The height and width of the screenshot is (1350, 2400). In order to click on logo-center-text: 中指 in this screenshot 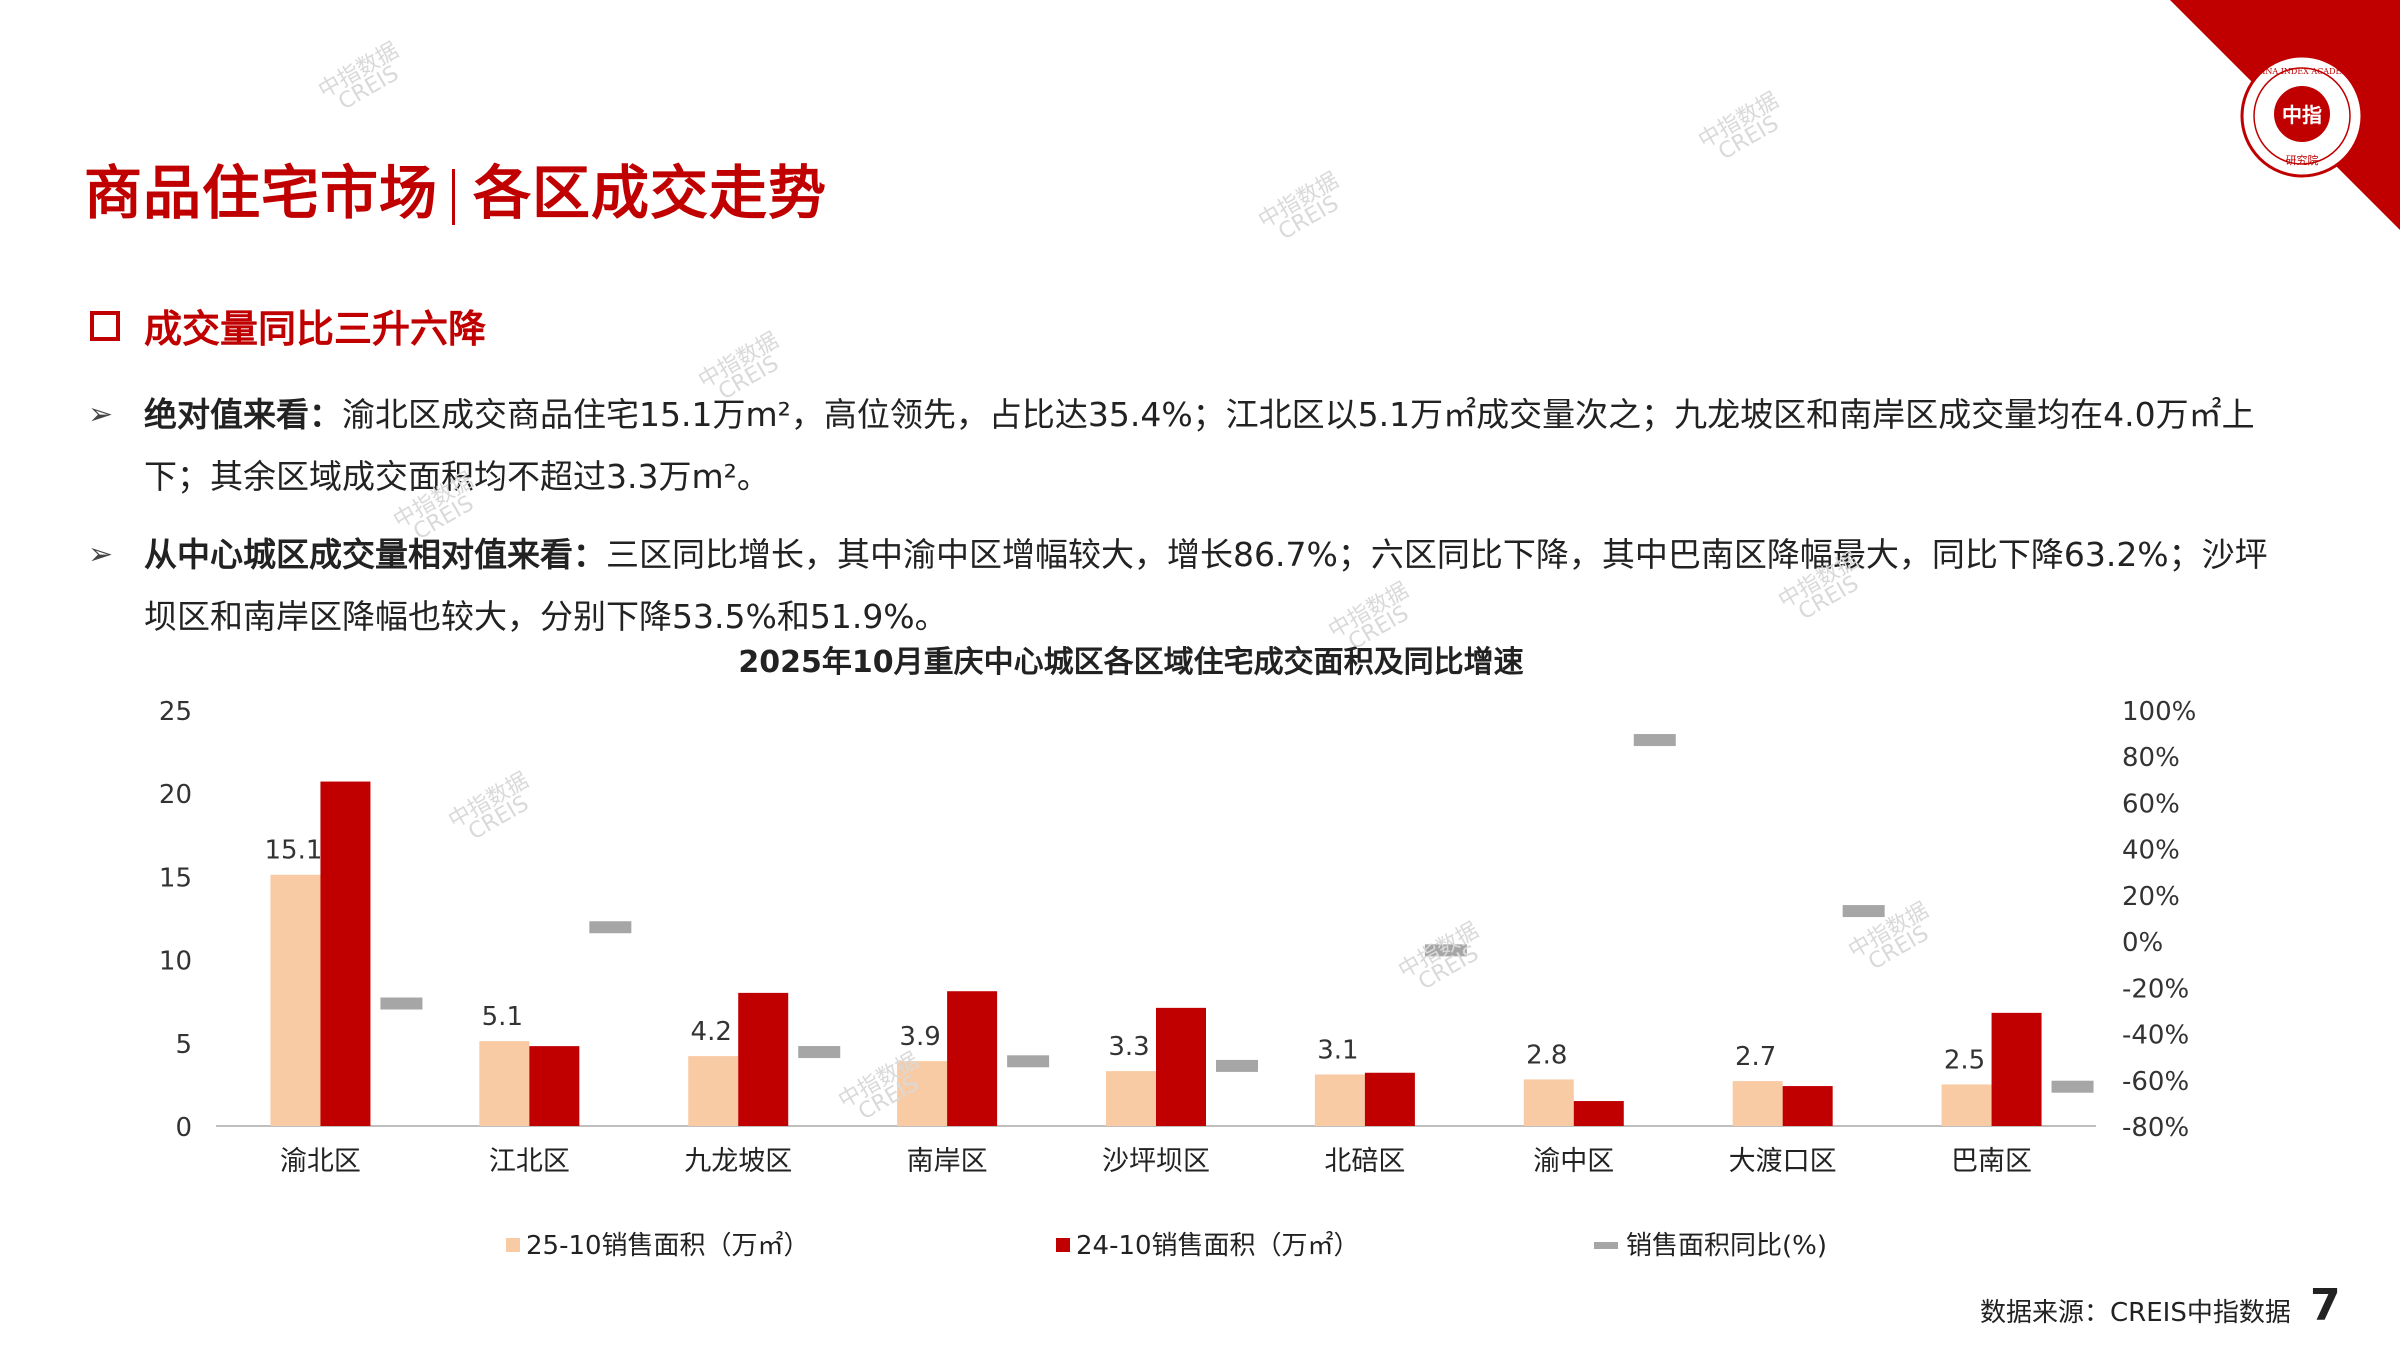, I will do `click(2302, 115)`.